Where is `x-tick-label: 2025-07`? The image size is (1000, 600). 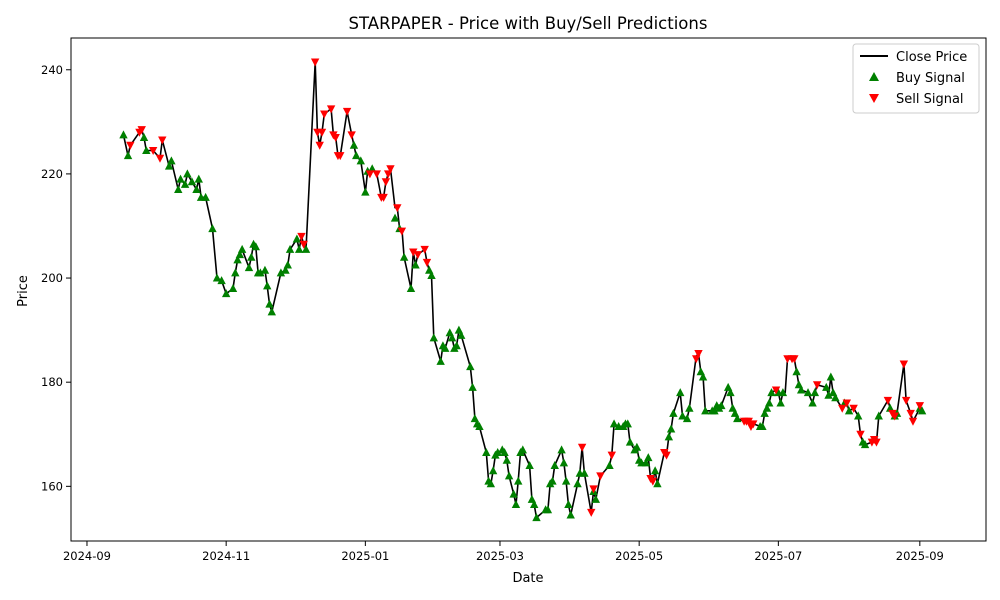
x-tick-label: 2025-07 is located at coordinates (778, 556).